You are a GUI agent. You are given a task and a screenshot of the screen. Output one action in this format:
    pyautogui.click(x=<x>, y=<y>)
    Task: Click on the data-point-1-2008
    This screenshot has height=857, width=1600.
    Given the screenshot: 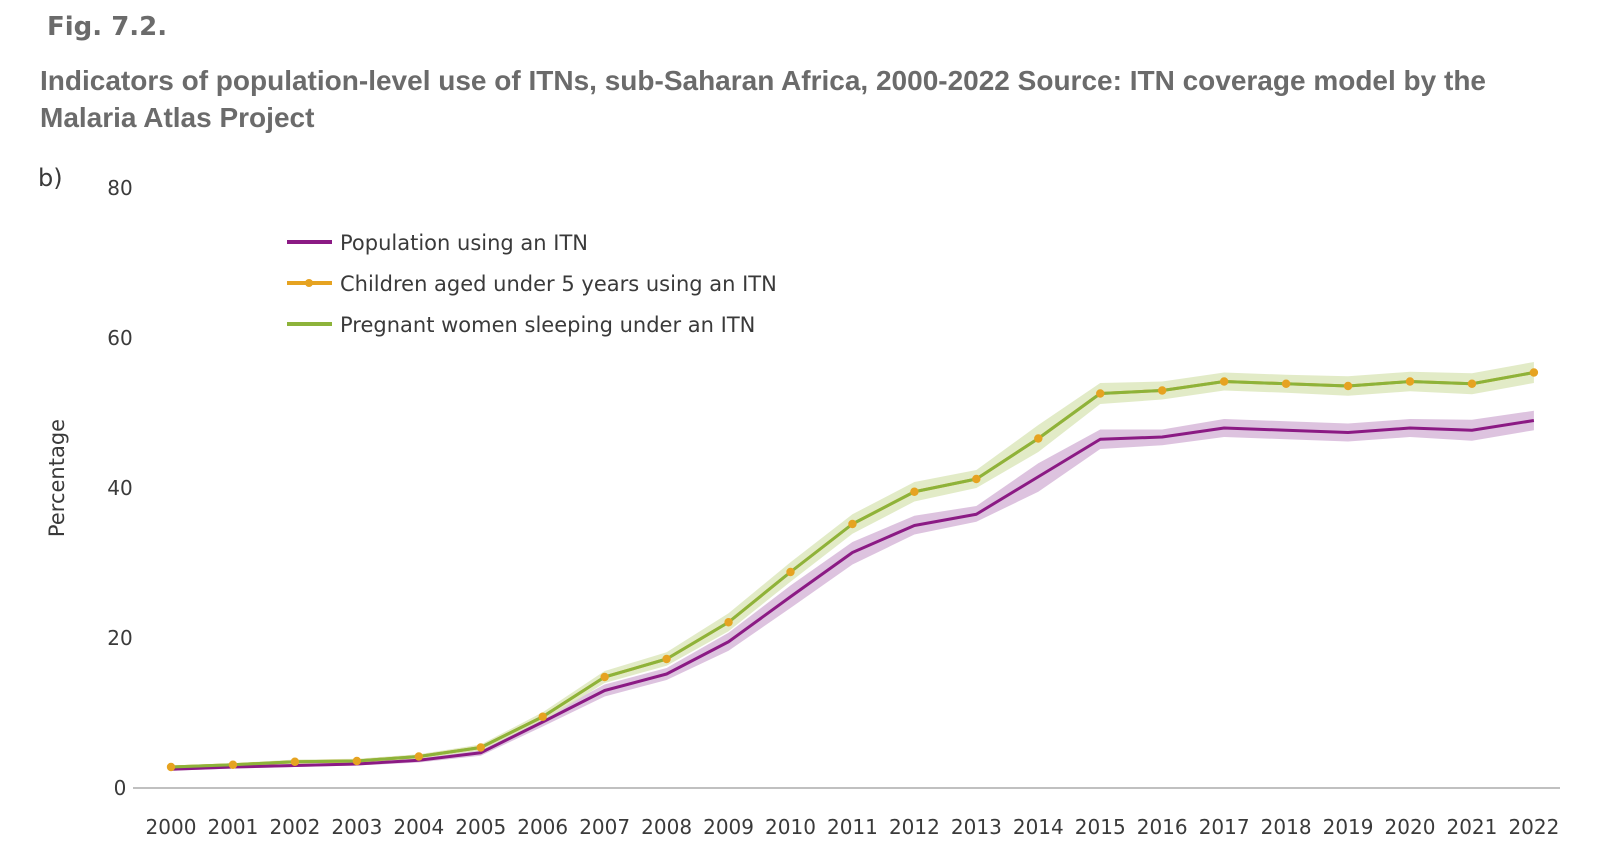 What is the action you would take?
    pyautogui.click(x=666, y=659)
    